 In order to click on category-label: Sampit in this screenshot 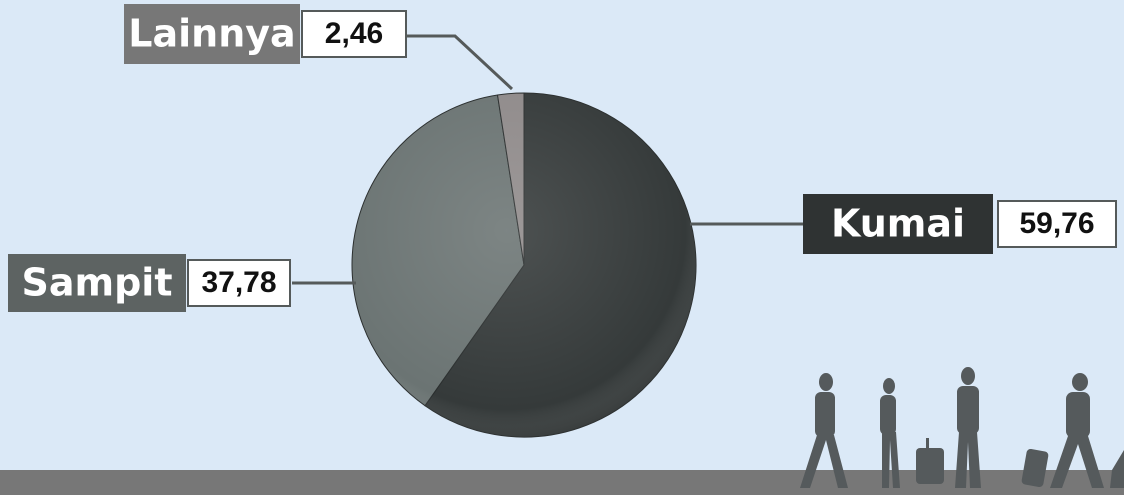, I will do `click(97, 283)`.